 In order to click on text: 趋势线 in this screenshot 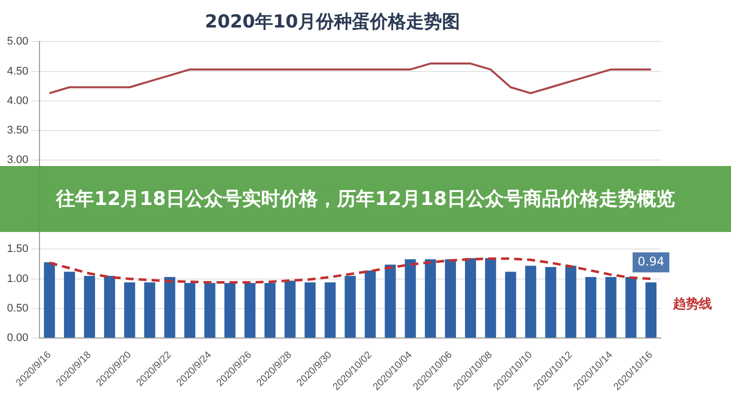, I will do `click(692, 304)`.